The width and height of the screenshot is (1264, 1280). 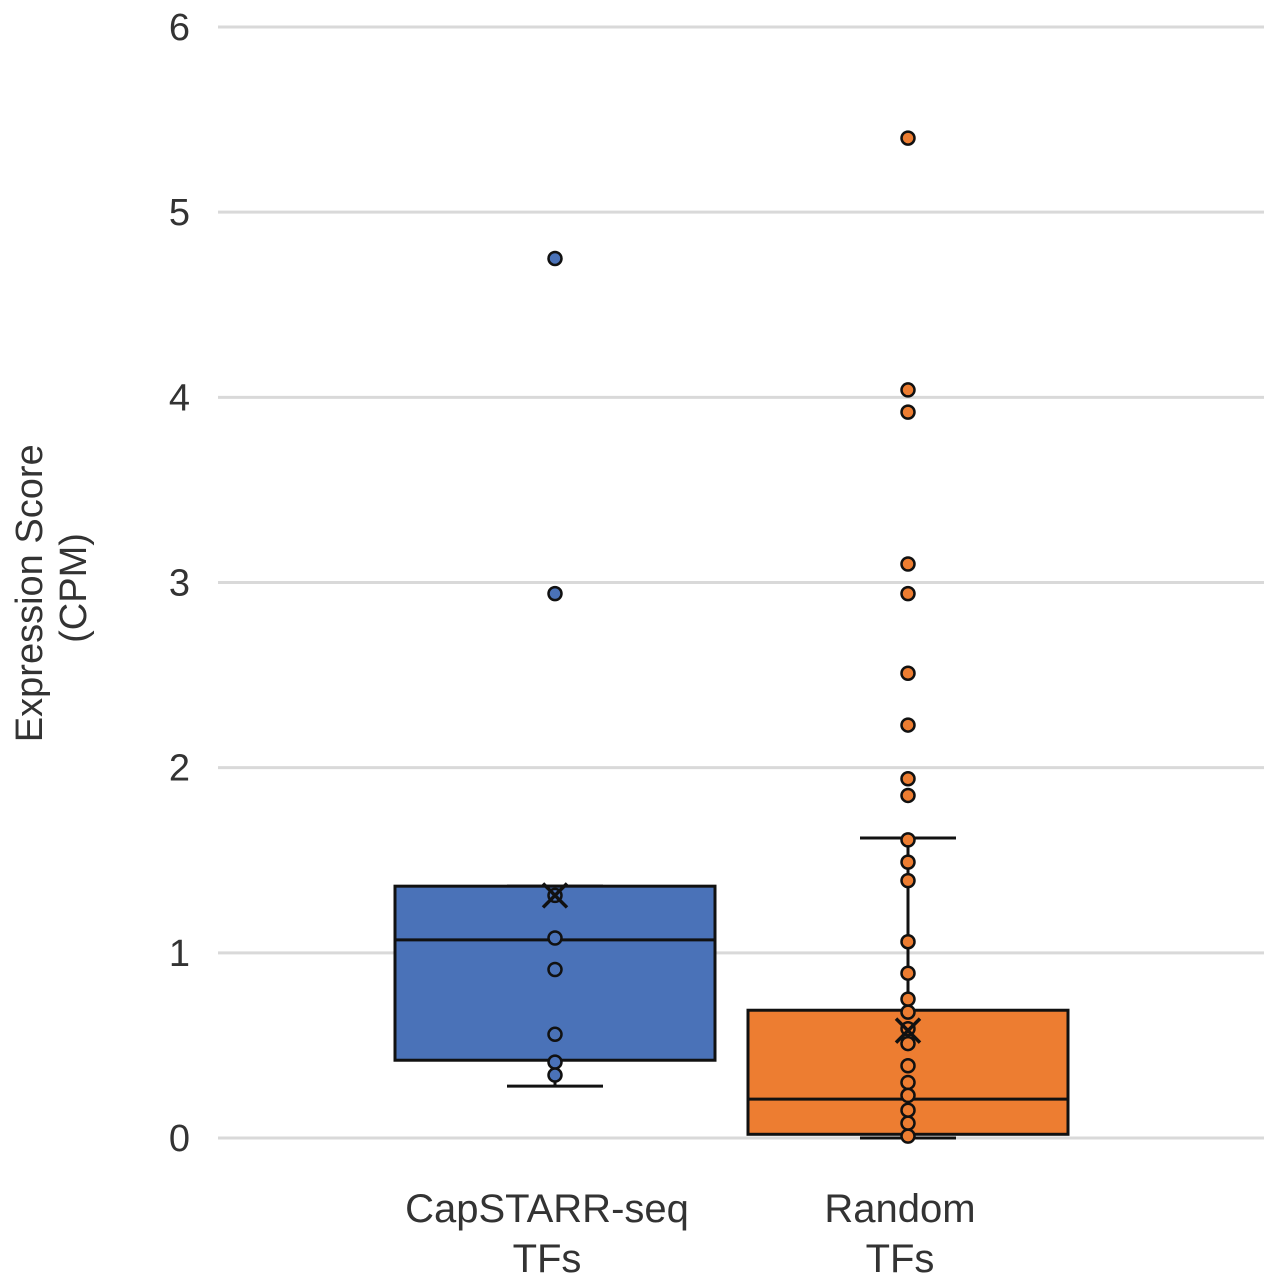 I want to click on y-tick-label: 5, so click(x=179, y=213).